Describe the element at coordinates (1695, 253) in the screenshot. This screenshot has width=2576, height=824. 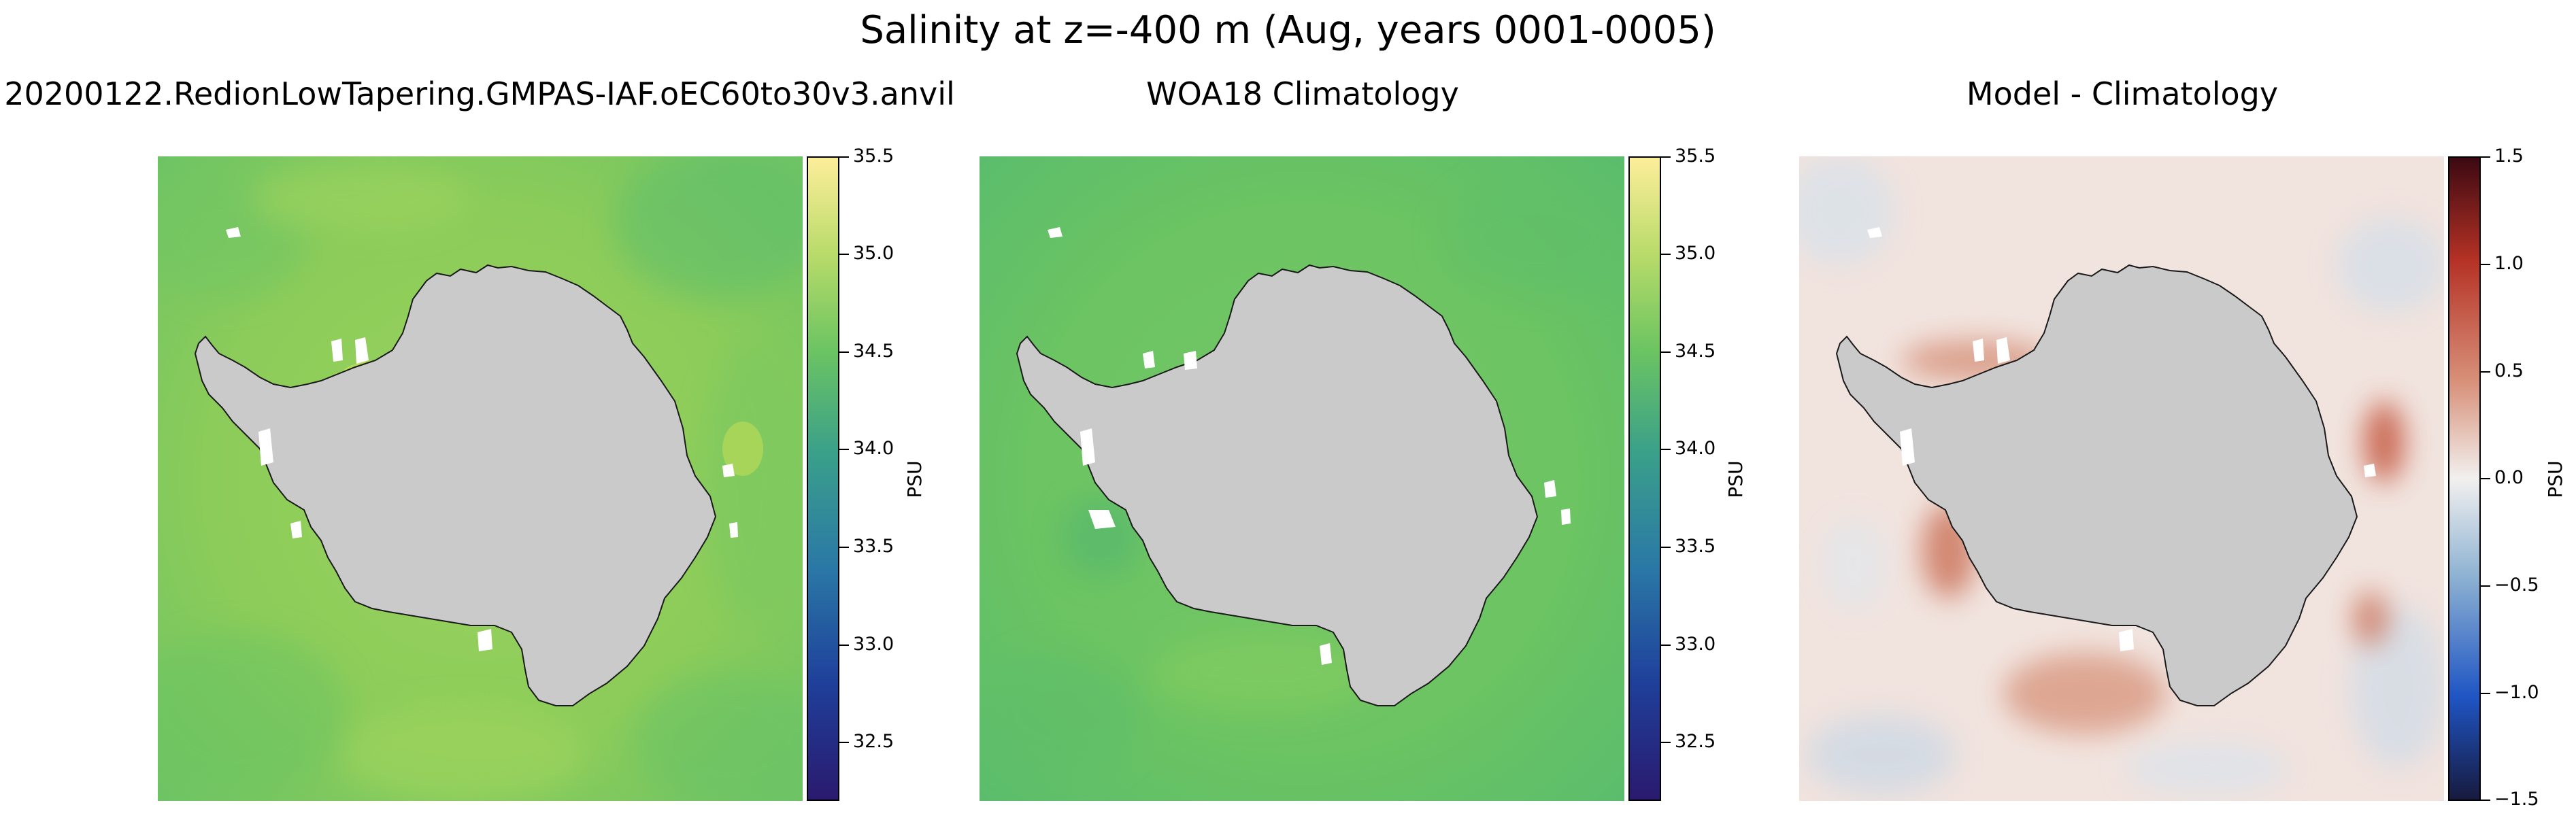
I see `obs-colorbar-tick-label: 35.0` at that location.